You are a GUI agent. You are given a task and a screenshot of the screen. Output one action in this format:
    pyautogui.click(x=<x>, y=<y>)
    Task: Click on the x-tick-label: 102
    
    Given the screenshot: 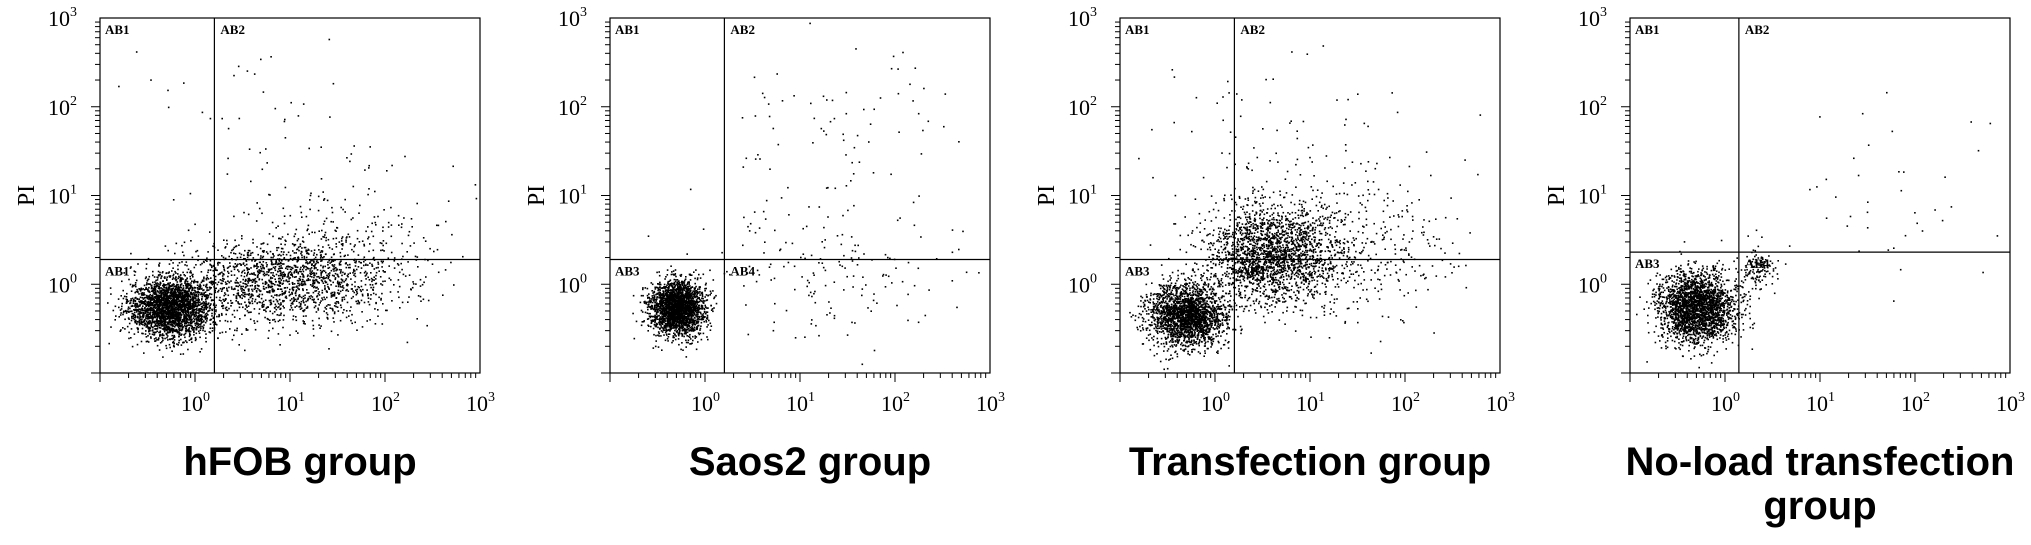 What is the action you would take?
    pyautogui.click(x=385, y=403)
    